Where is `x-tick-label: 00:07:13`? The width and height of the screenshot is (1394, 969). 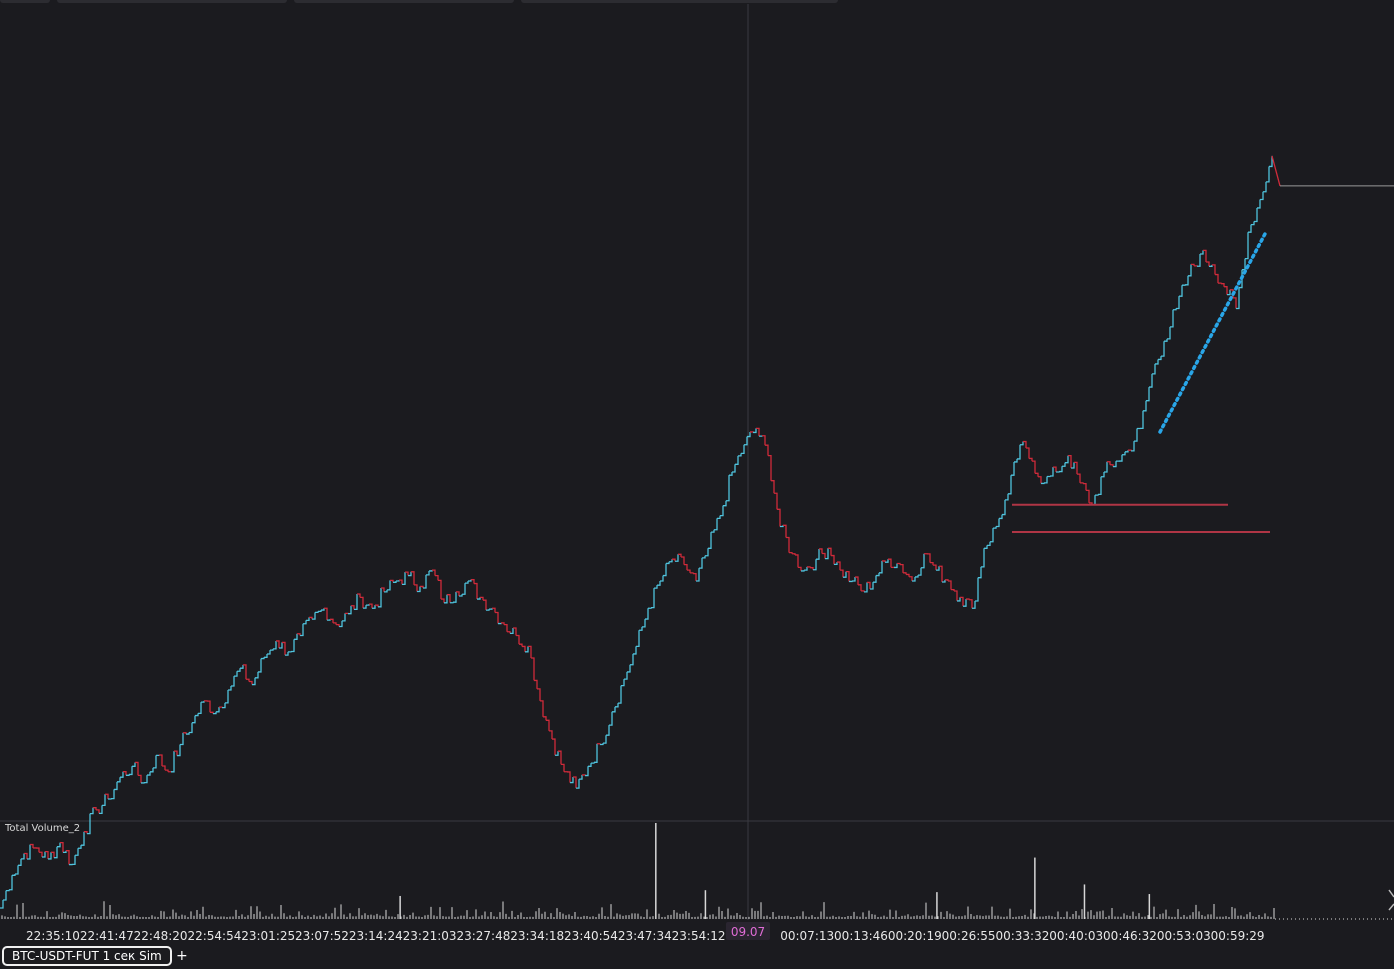 x-tick-label: 00:07:13 is located at coordinates (807, 936).